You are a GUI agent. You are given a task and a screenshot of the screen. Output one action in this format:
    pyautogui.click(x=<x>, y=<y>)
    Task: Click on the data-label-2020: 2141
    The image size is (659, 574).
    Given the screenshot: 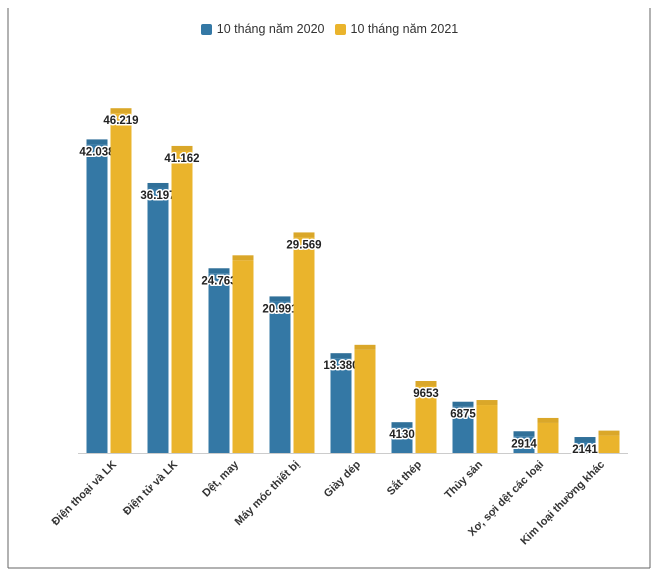 What is the action you would take?
    pyautogui.click(x=585, y=450)
    